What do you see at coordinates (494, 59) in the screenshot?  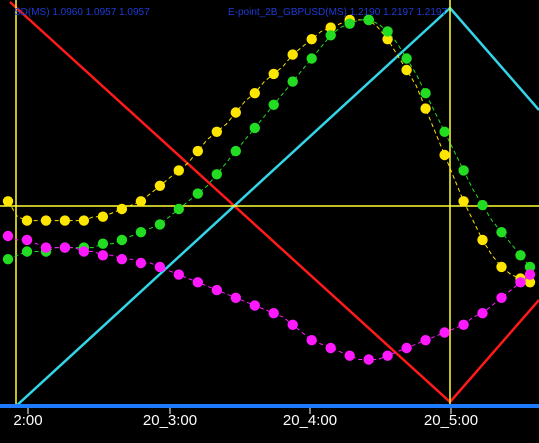 I see `cyan-diagonal-line` at bounding box center [494, 59].